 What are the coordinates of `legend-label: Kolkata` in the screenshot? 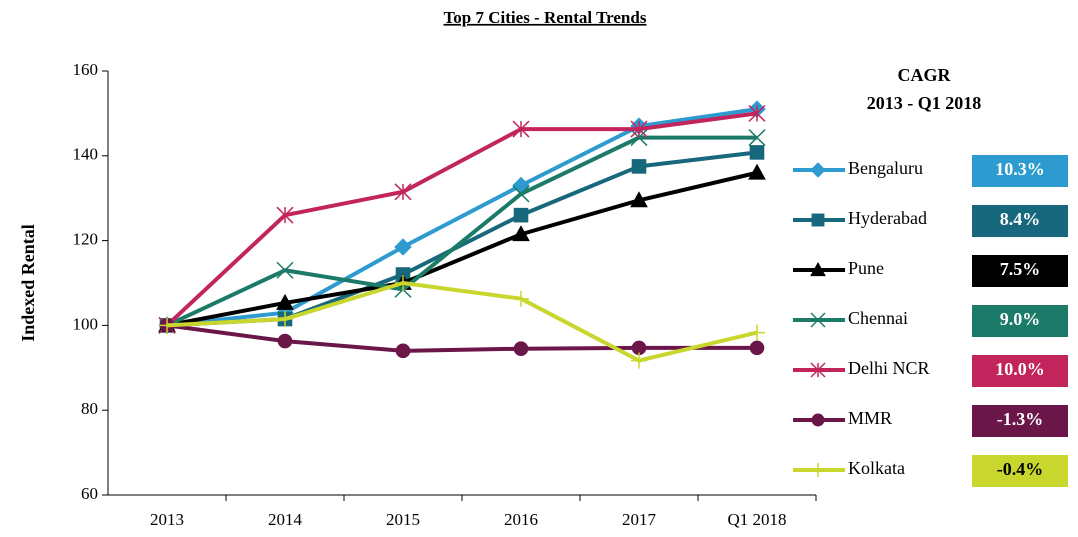 It's located at (876, 468).